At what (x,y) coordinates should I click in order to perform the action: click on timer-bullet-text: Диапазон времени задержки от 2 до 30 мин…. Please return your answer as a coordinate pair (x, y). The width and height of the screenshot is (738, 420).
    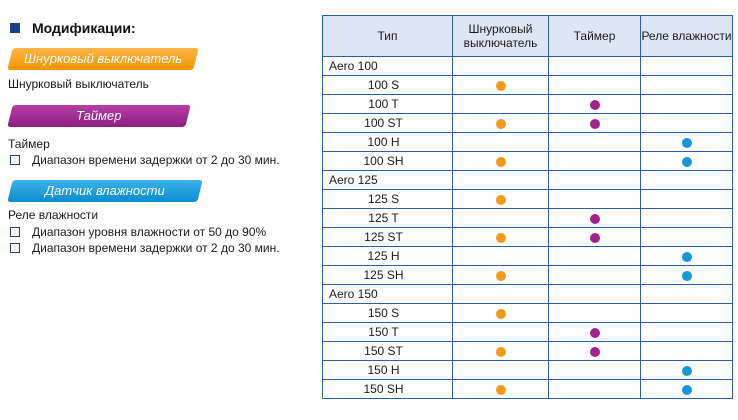
    Looking at the image, I should click on (156, 160).